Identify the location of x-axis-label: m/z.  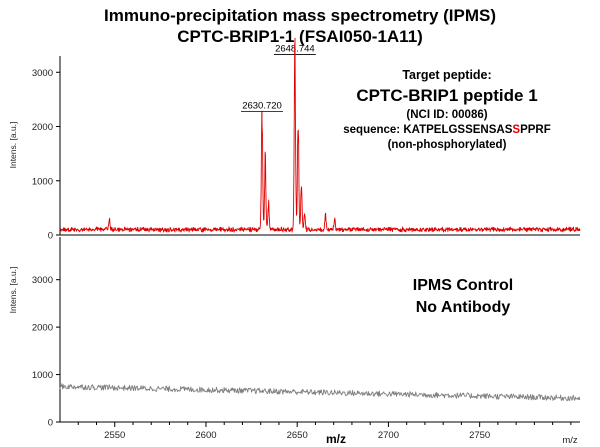
(336, 439).